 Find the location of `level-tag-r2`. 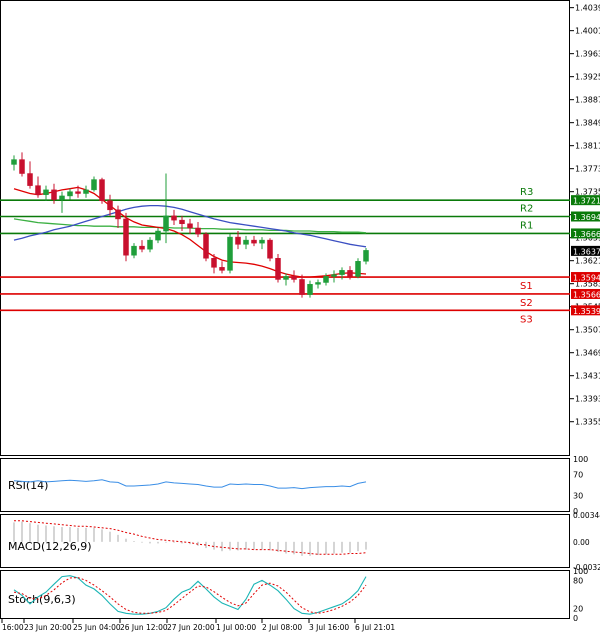

level-tag-r2 is located at coordinates (585, 216).